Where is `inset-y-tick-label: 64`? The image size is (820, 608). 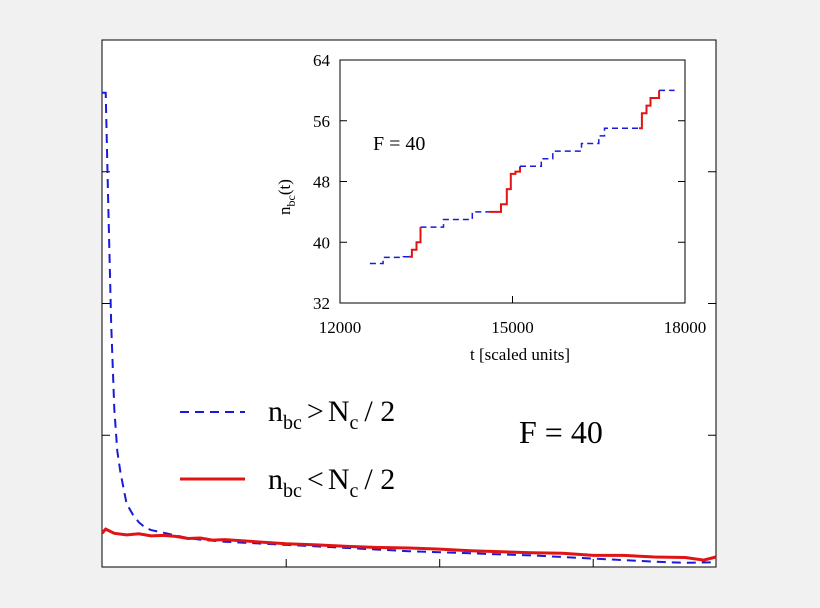
inset-y-tick-label: 64 is located at coordinates (322, 60).